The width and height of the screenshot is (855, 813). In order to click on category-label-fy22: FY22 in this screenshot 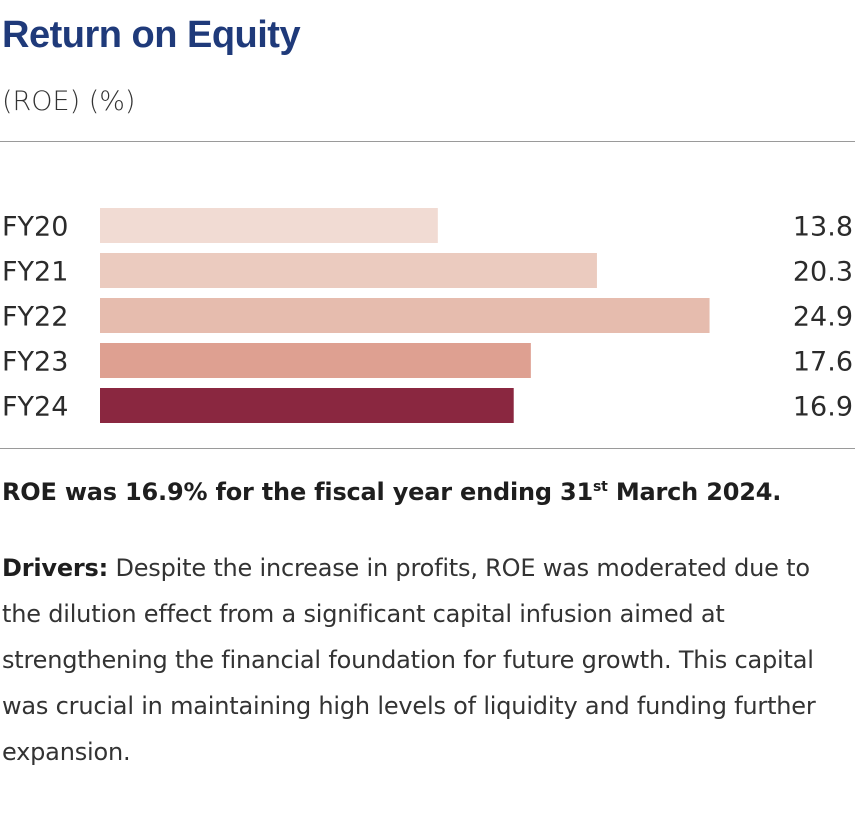, I will do `click(35, 317)`.